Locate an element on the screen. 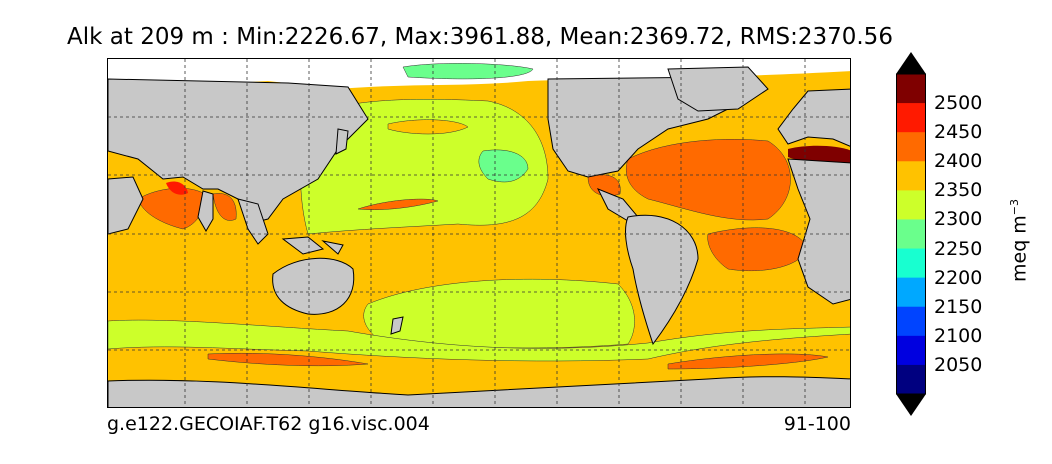 This screenshot has width=1052, height=464. colorbar-upper-extend is located at coordinates (911, 63).